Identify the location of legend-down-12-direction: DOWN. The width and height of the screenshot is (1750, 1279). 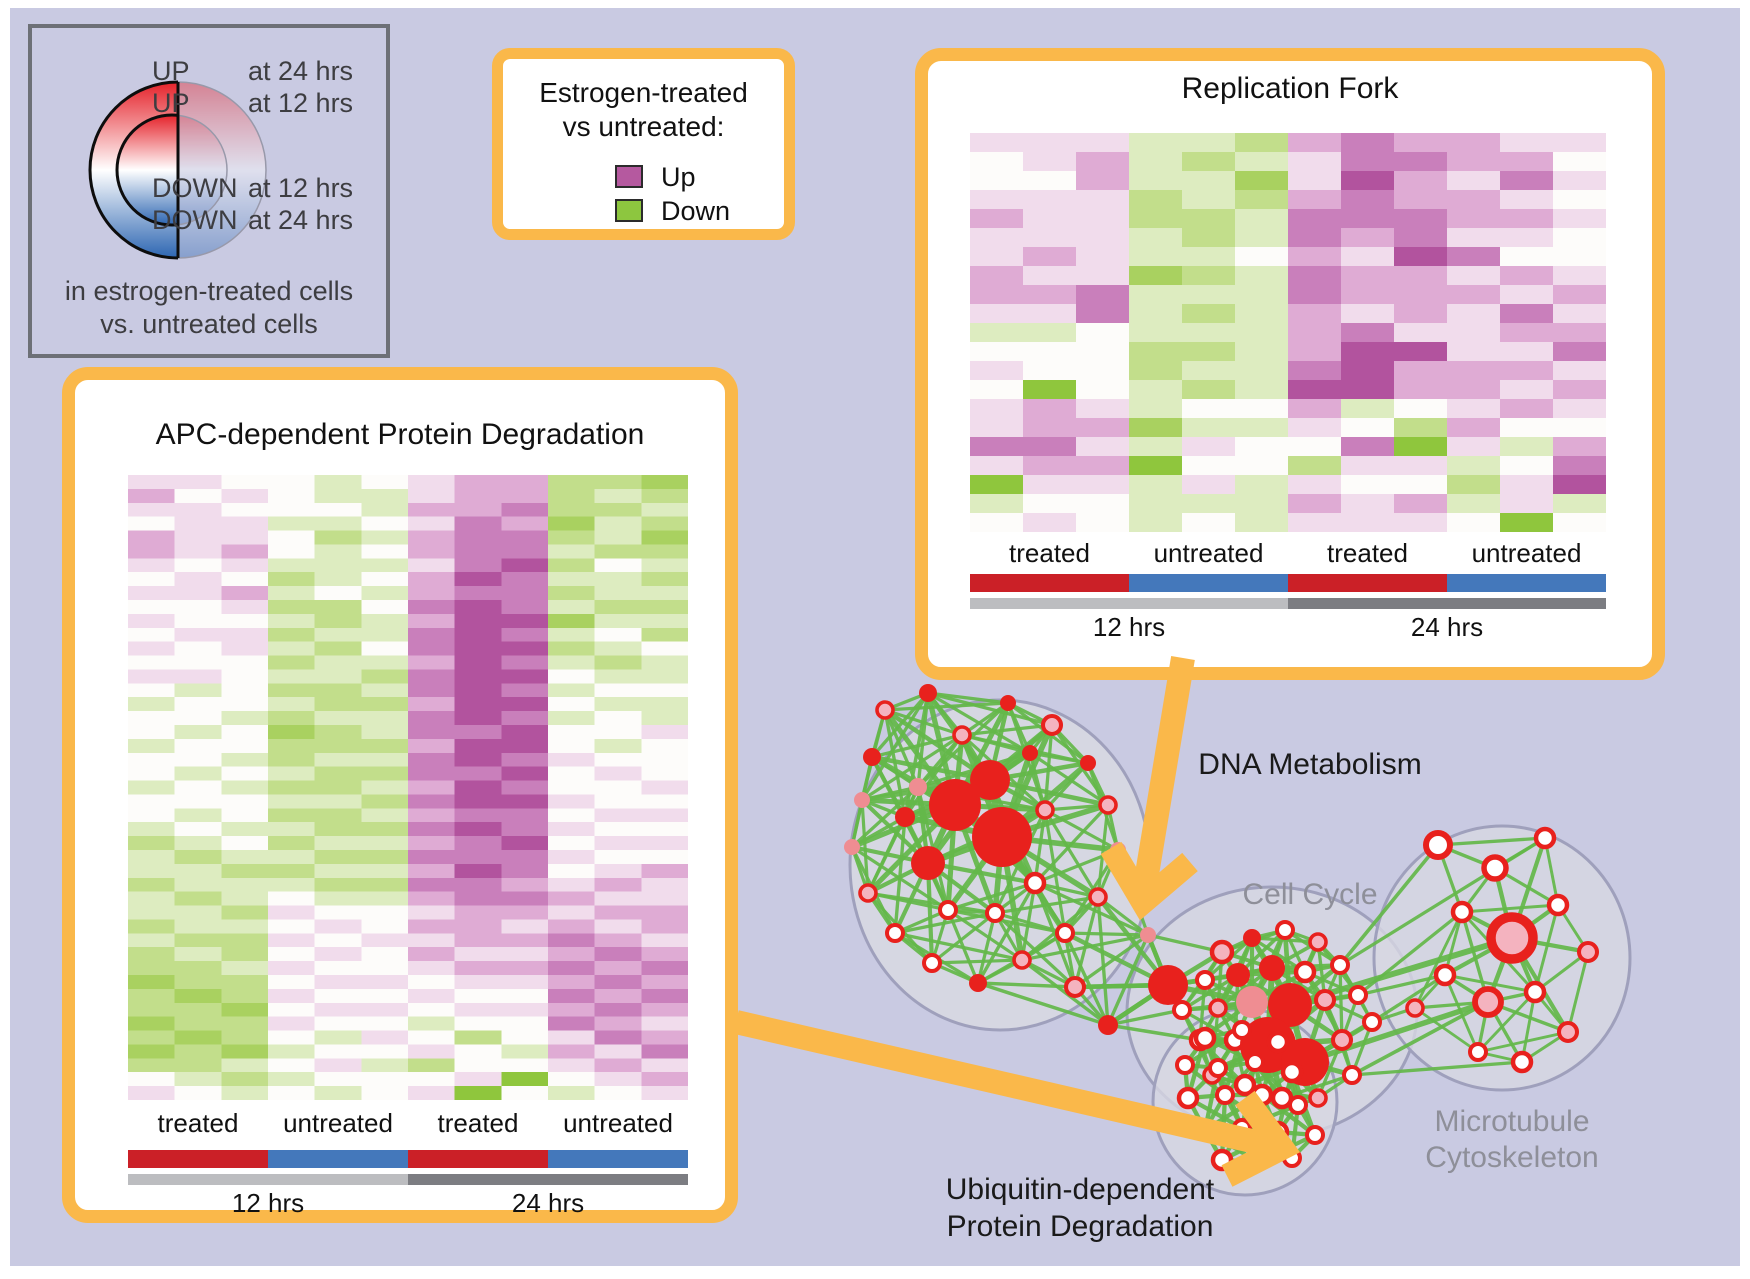
(195, 188).